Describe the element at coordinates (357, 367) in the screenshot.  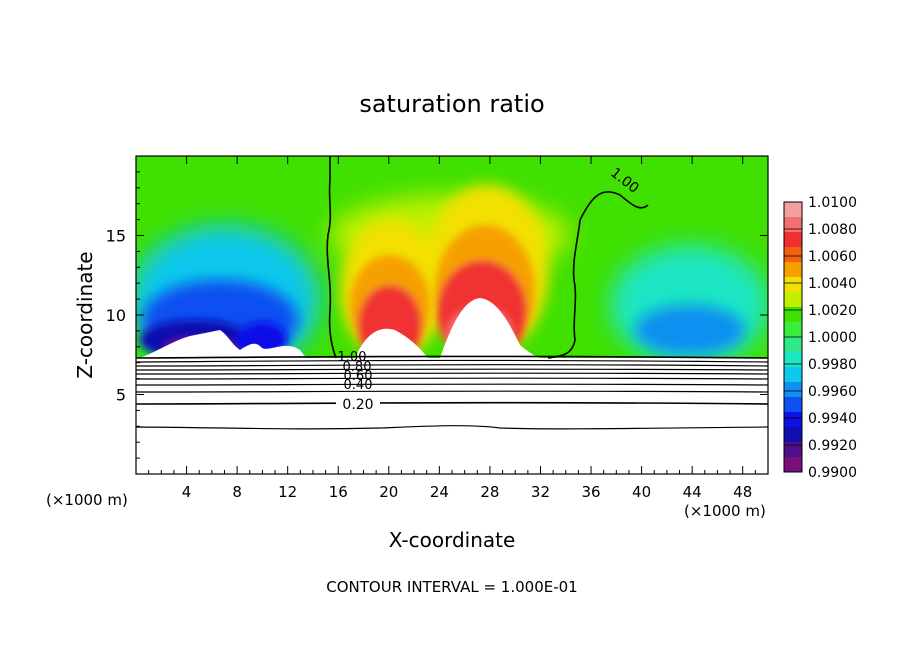
I see `contour-label: 0.80` at that location.